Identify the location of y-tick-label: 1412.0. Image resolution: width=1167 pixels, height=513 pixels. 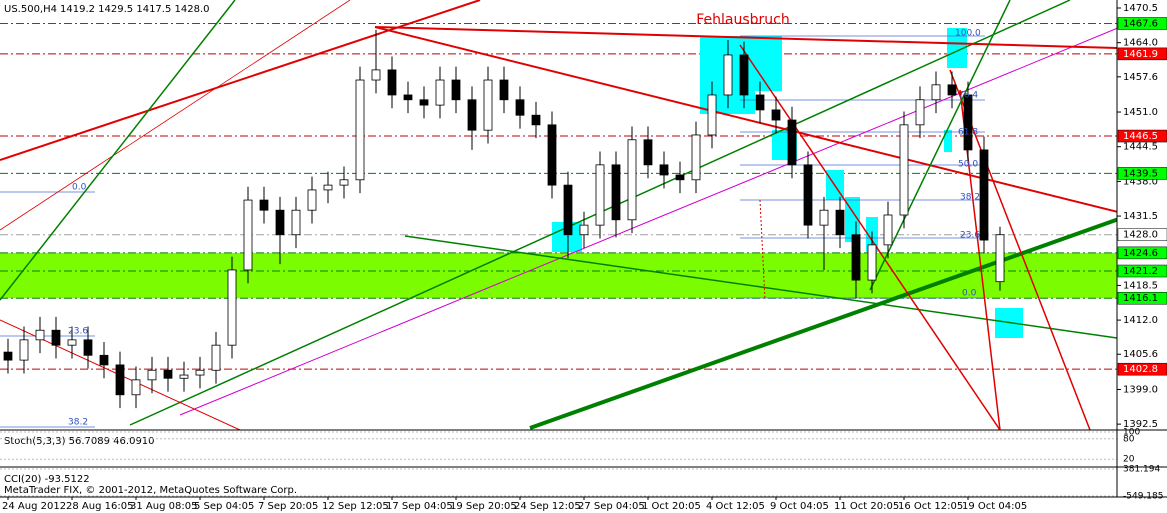
(1140, 320).